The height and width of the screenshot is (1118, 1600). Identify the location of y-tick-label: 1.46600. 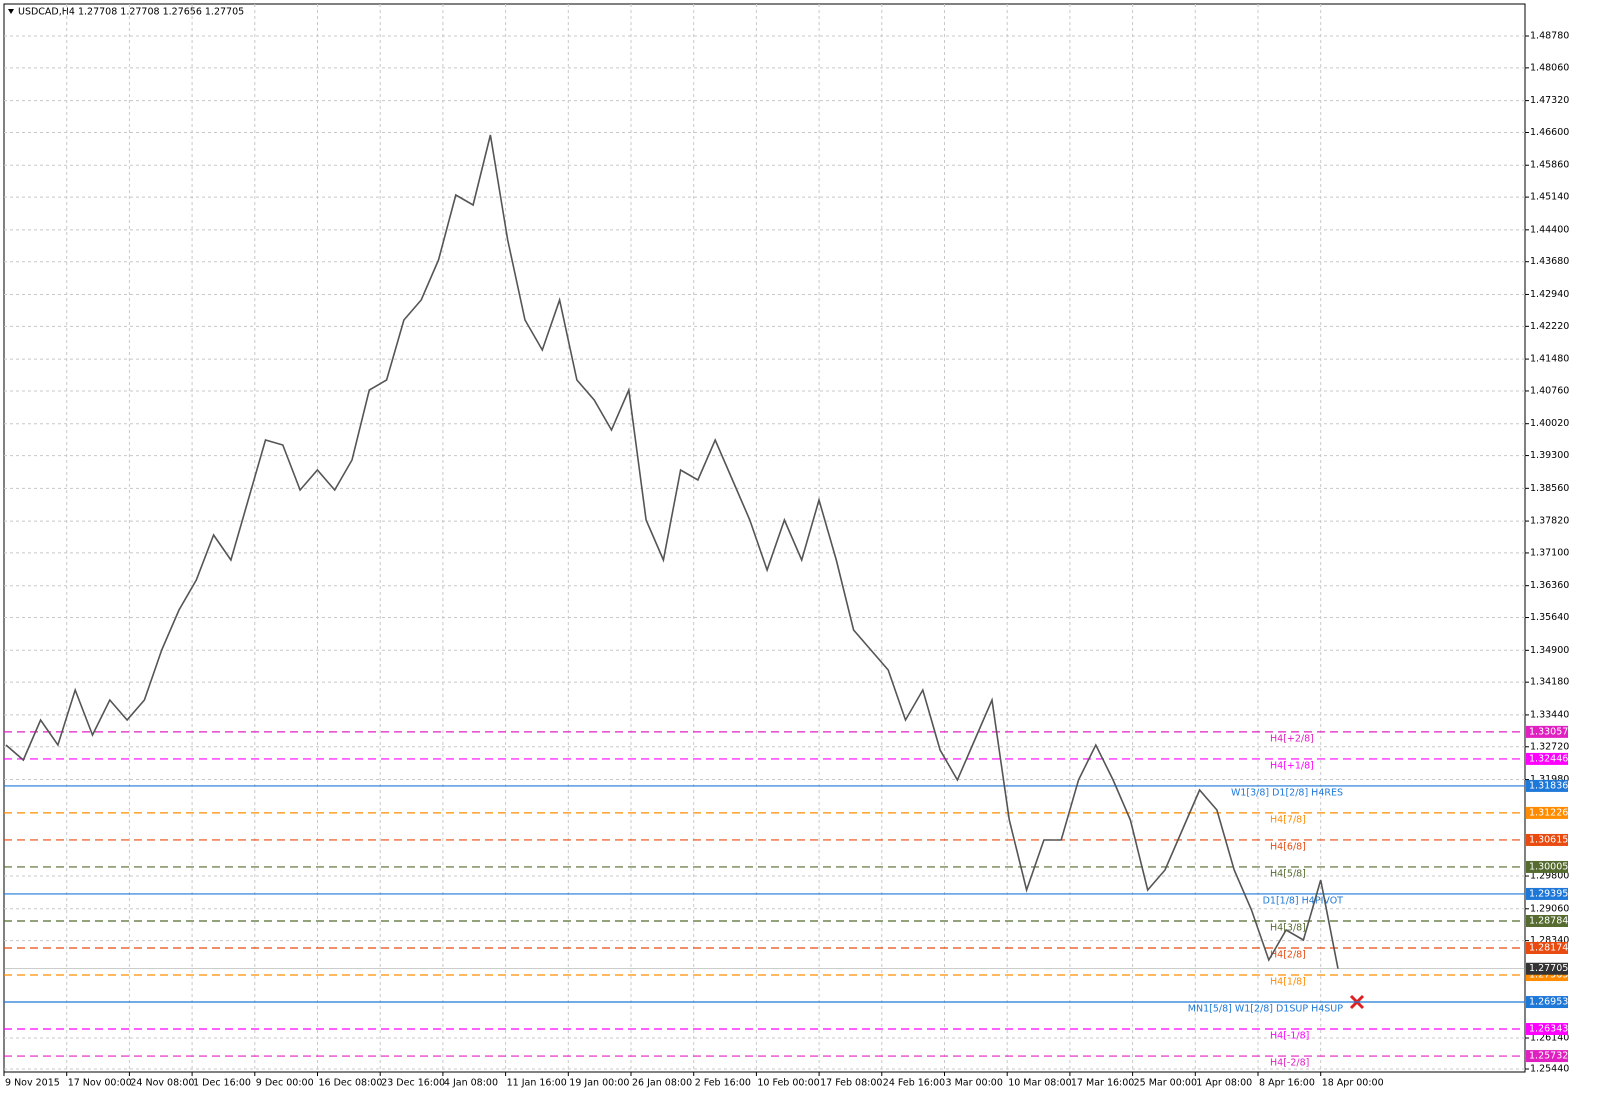
(1549, 132).